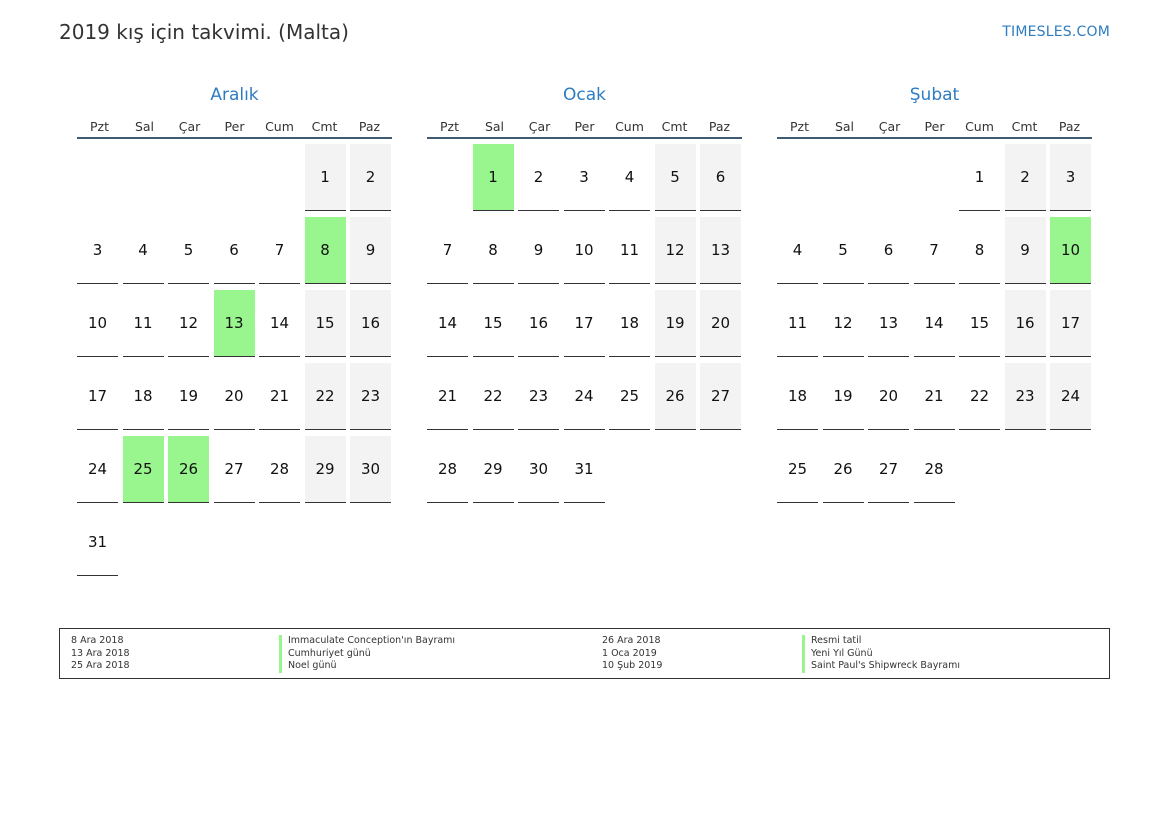 This screenshot has height=827, width=1169. What do you see at coordinates (325, 250) in the screenshot?
I see `holiday-day-cell: 8` at bounding box center [325, 250].